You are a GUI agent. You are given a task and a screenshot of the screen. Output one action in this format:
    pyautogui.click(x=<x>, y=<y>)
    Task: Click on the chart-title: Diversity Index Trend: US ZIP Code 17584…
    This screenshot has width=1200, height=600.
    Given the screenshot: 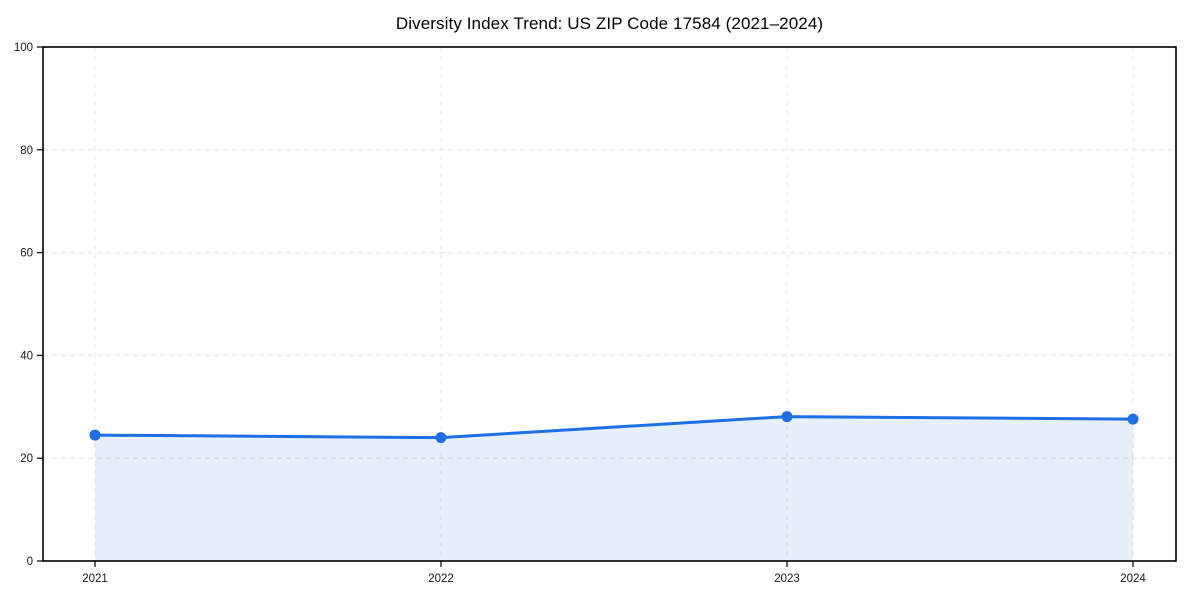 What is the action you would take?
    pyautogui.click(x=609, y=23)
    